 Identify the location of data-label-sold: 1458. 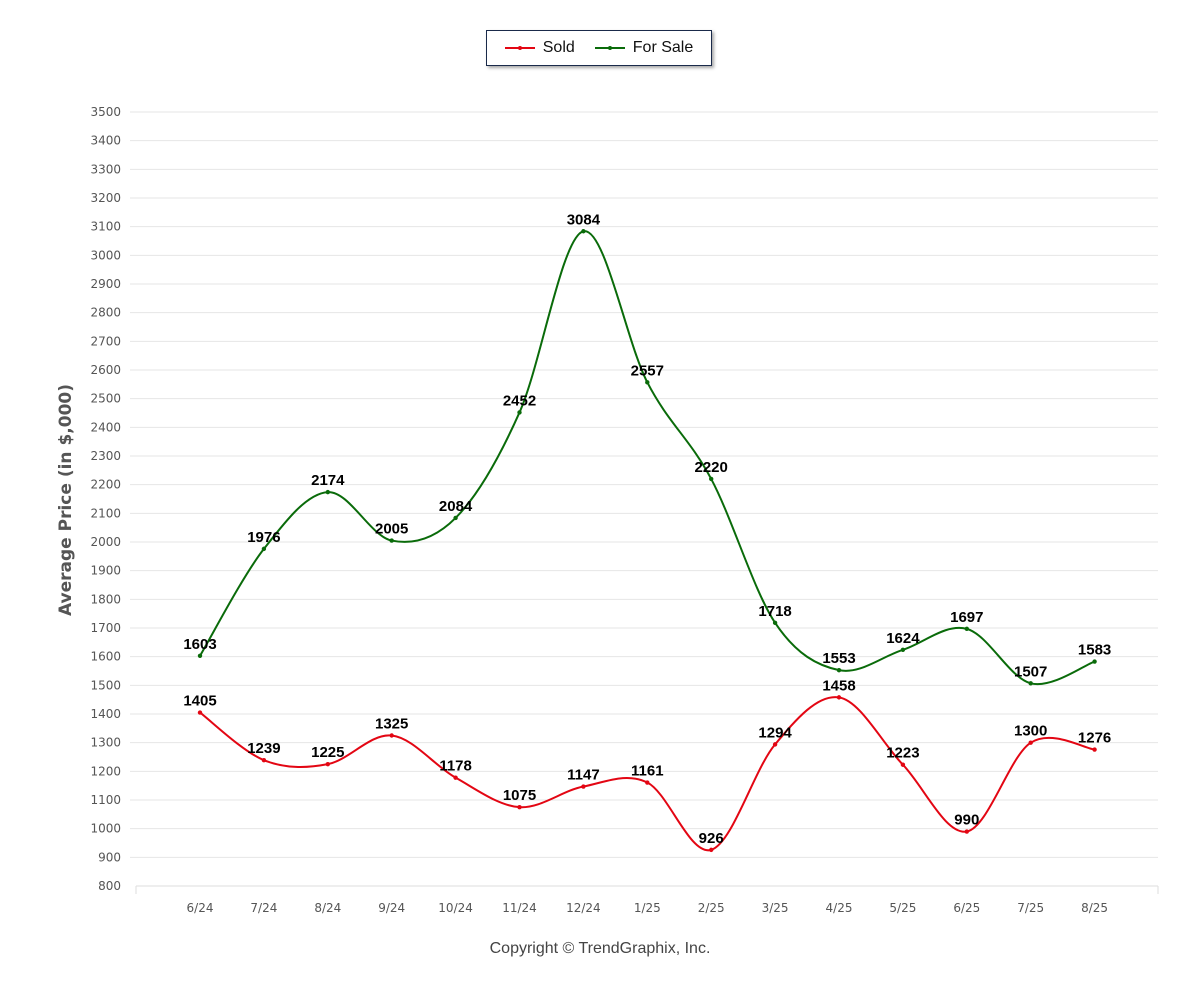
(838, 685).